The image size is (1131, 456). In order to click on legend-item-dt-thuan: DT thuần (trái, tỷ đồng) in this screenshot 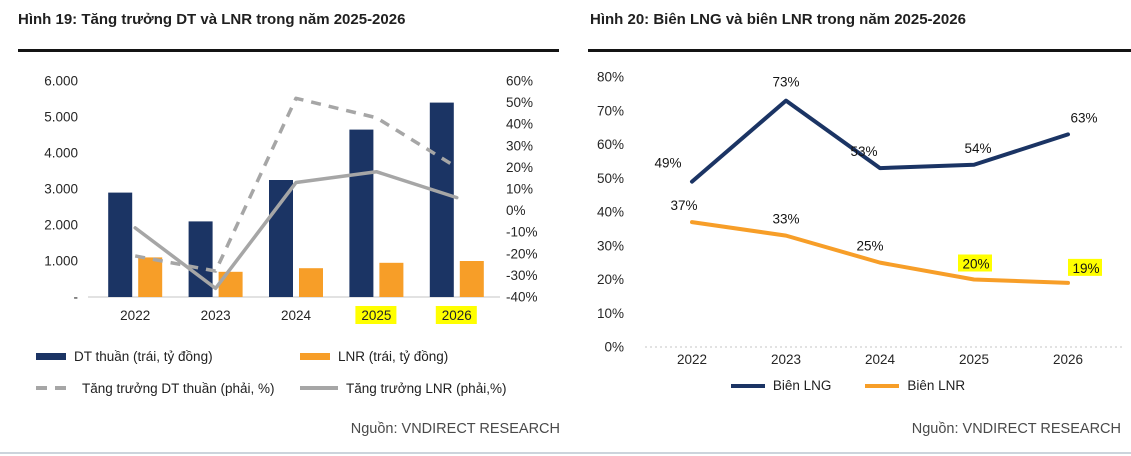, I will do `click(168, 356)`.